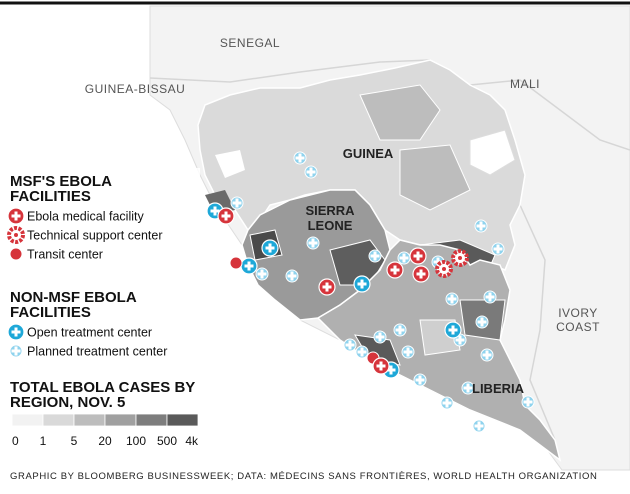  I want to click on country-label: IVORY, so click(578, 313).